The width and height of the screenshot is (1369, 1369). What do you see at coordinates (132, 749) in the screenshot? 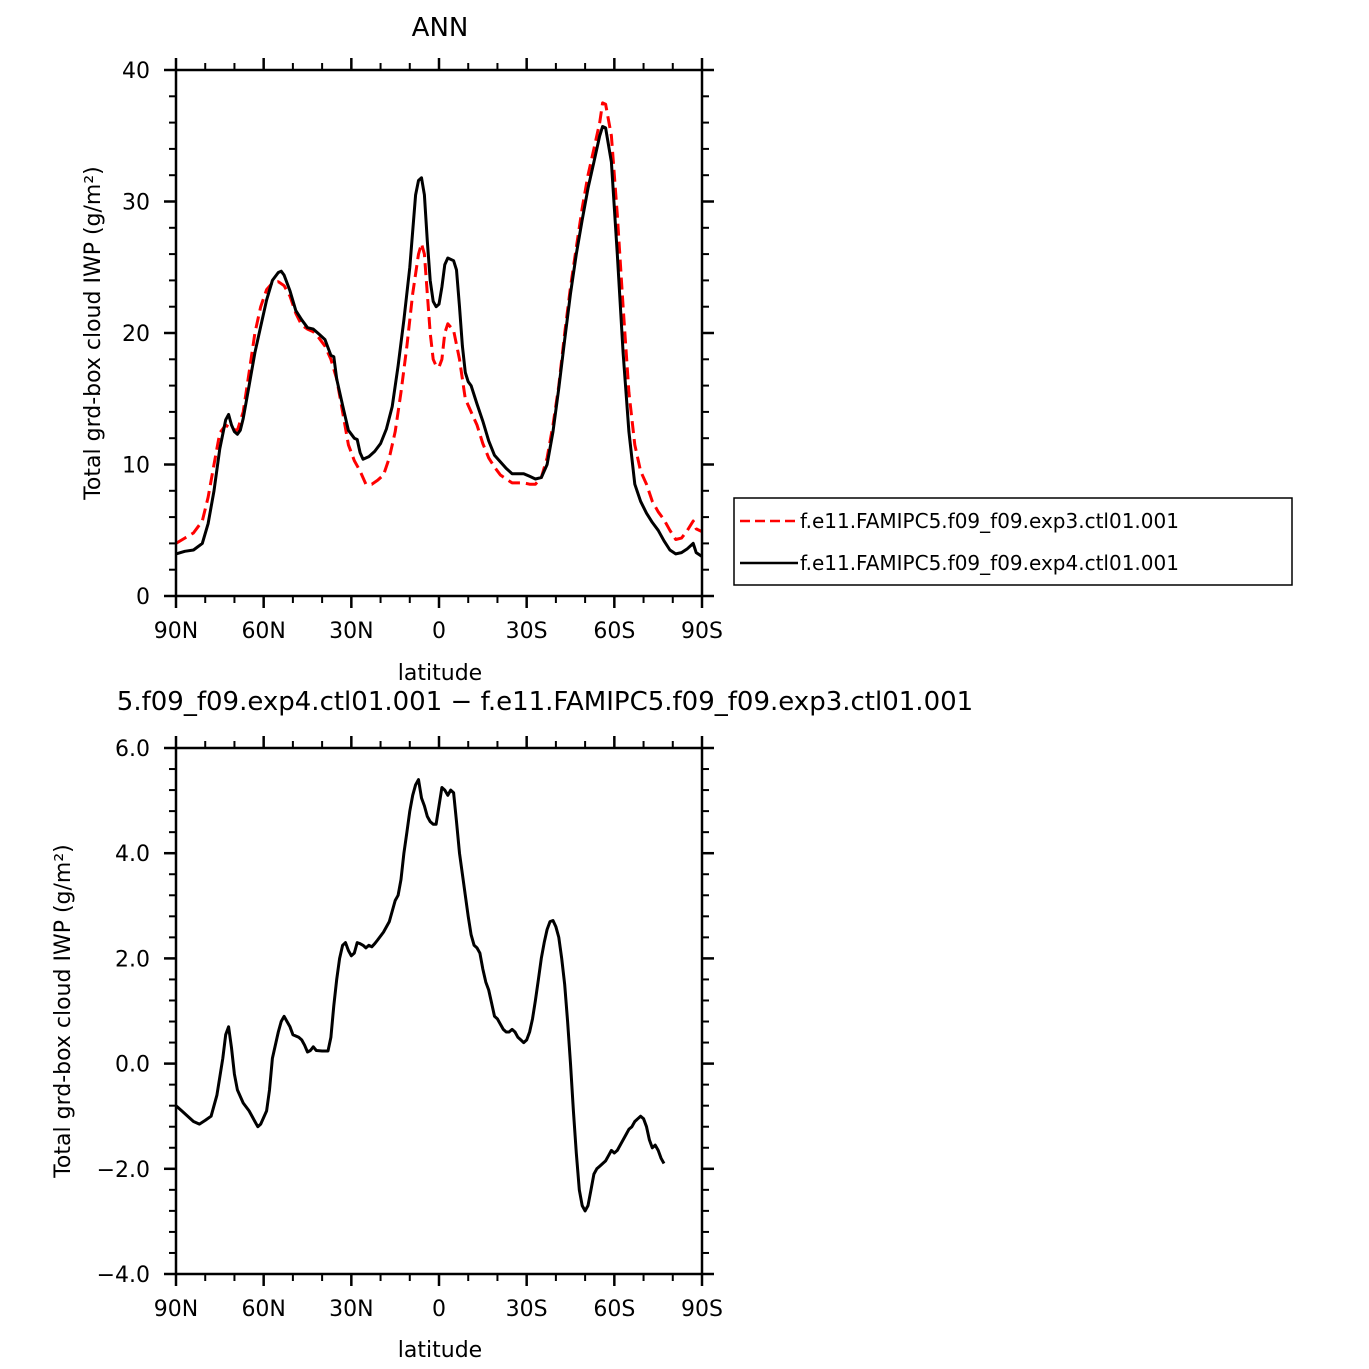
I see `y-tick-label: 6.0` at bounding box center [132, 749].